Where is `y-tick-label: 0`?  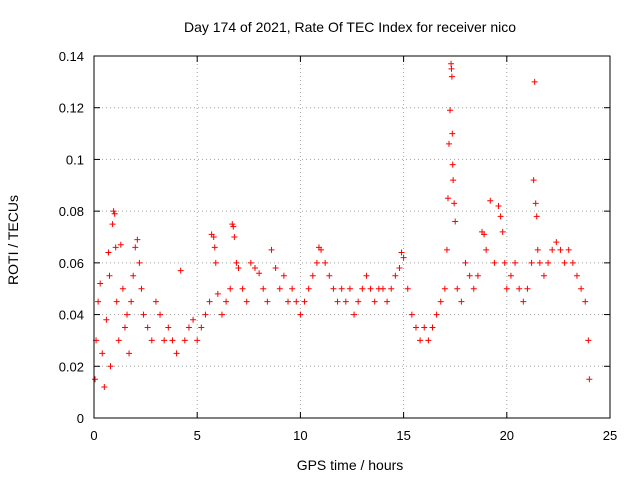 y-tick-label: 0 is located at coordinates (80, 418).